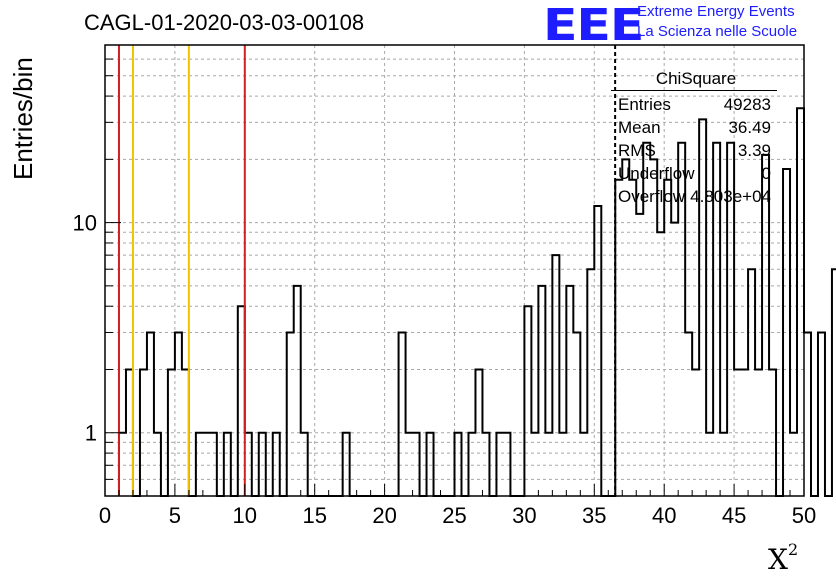  I want to click on x-tick-label: 25, so click(454, 515).